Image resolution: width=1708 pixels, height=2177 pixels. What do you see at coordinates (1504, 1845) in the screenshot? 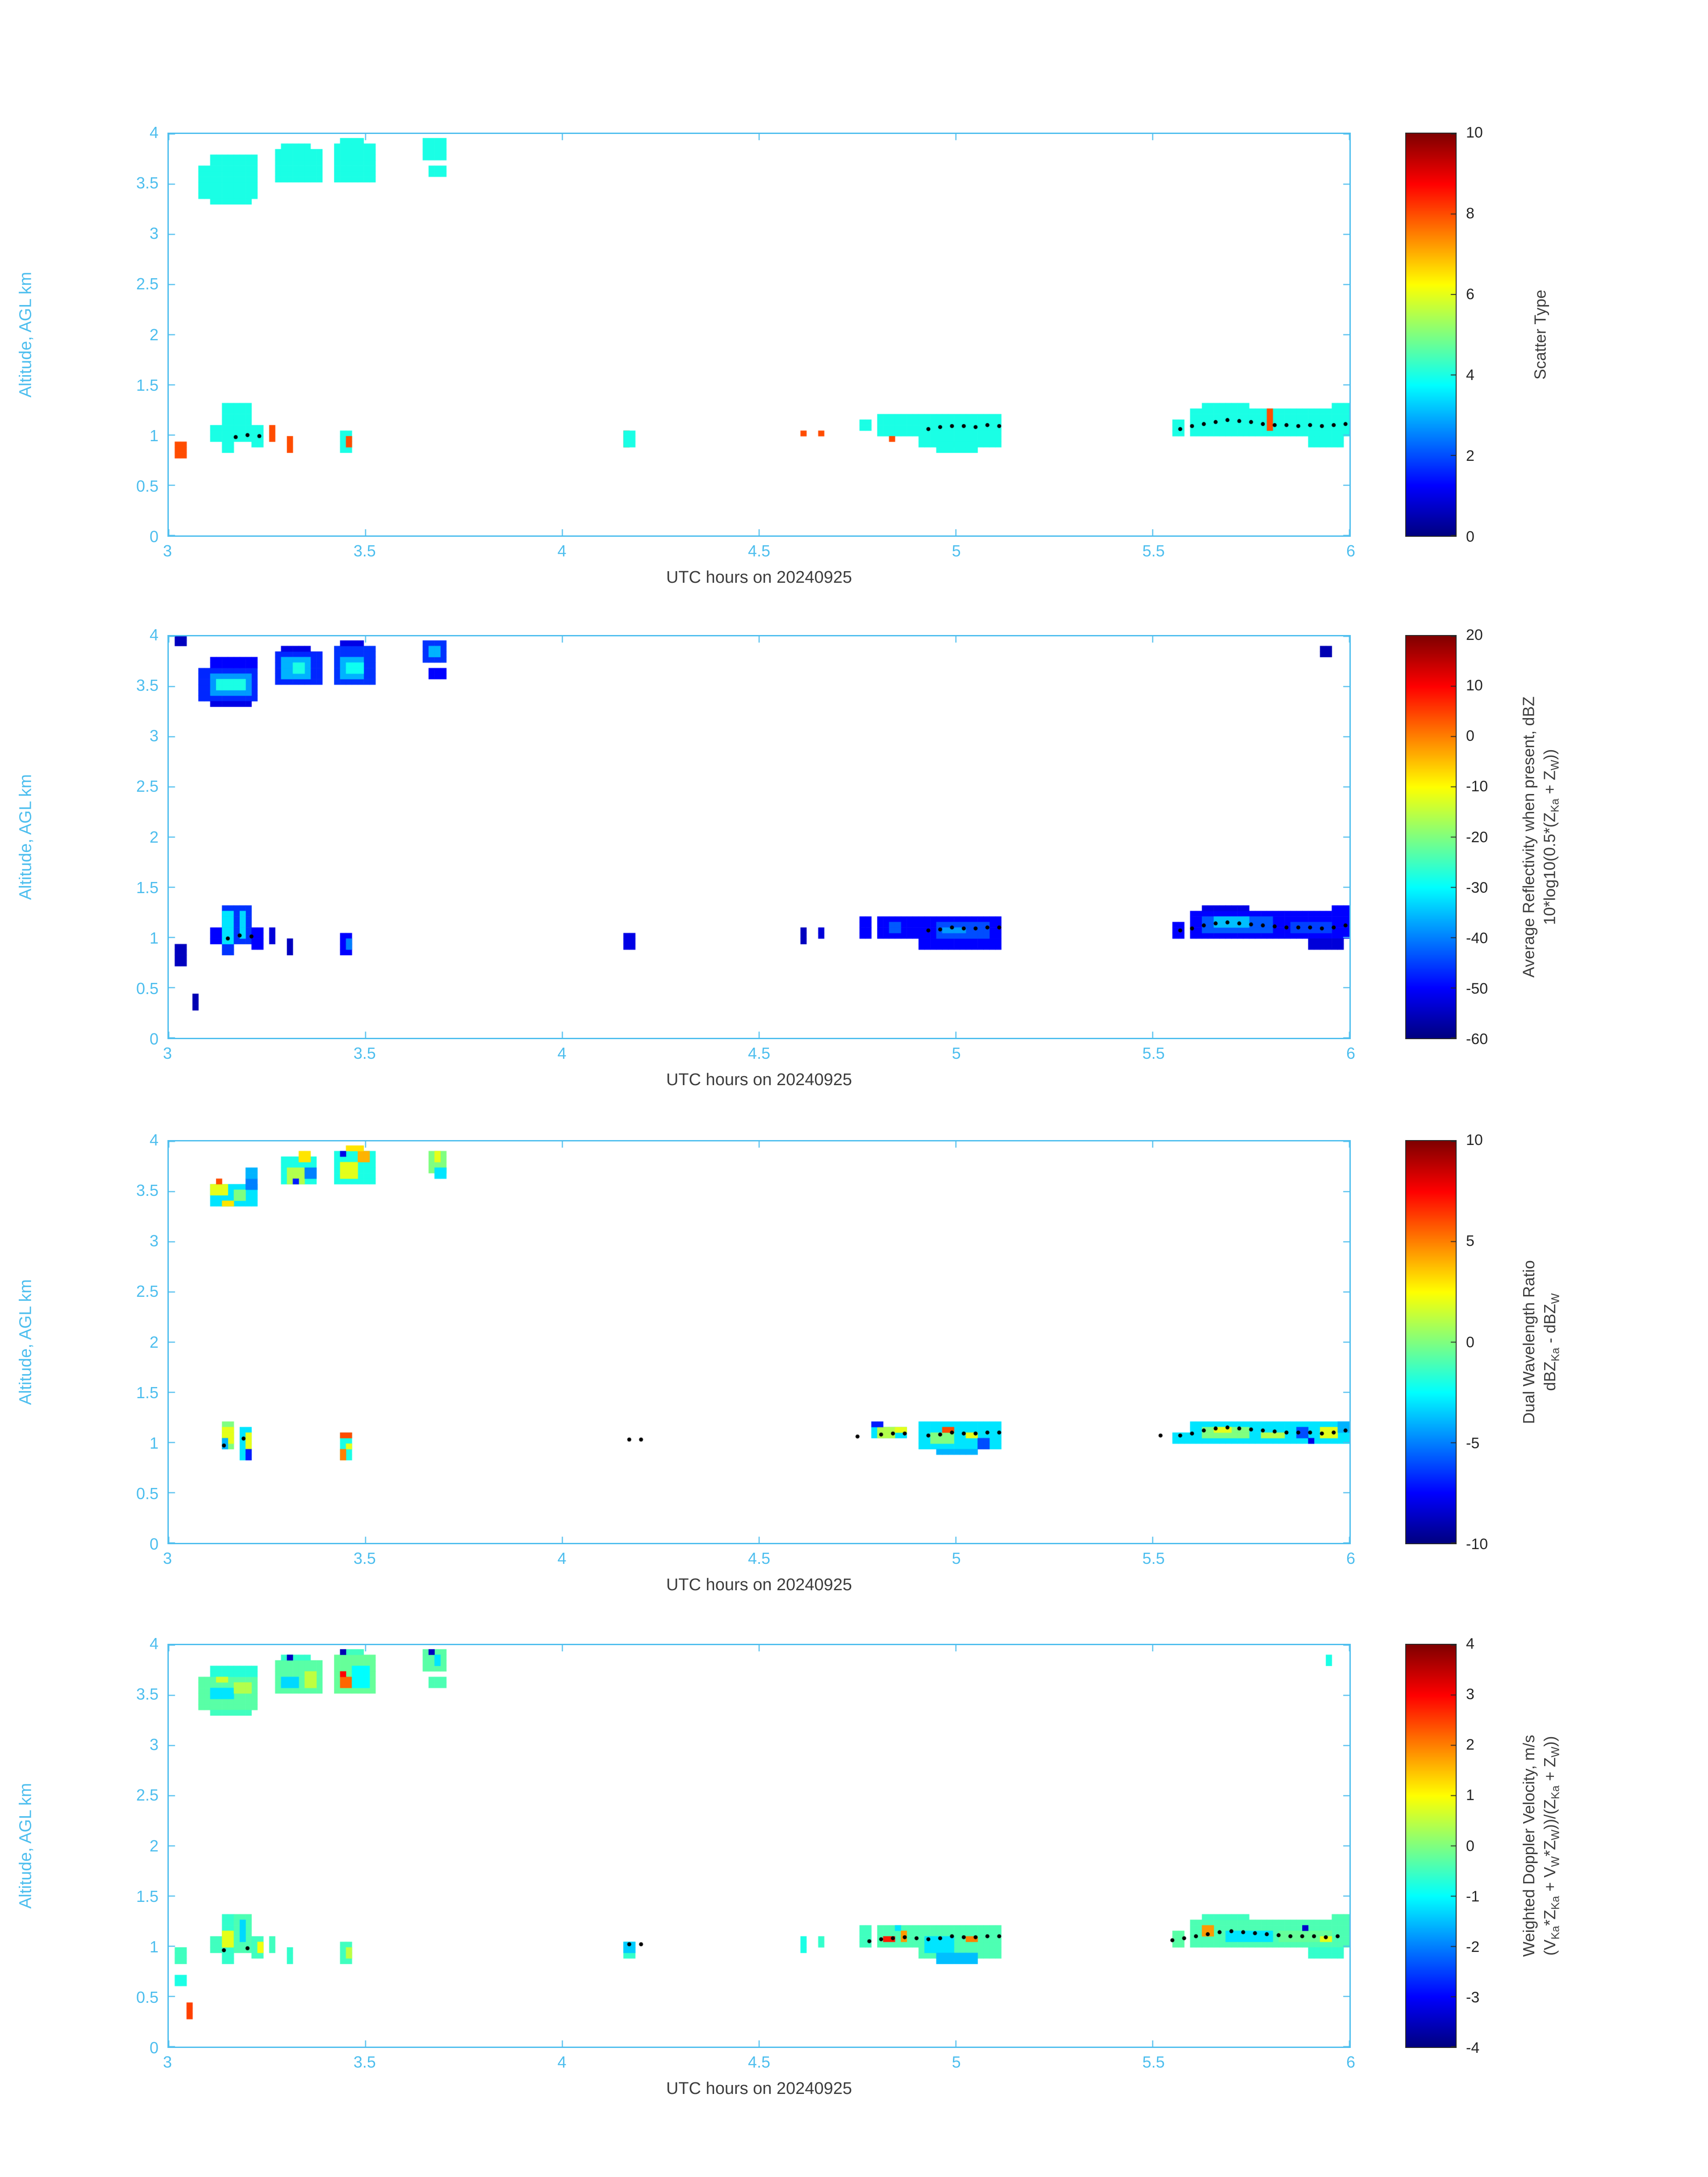
I see `colorbar-tick-labels: -4 -3 -2 -1 0 1 2 3 4` at bounding box center [1504, 1845].